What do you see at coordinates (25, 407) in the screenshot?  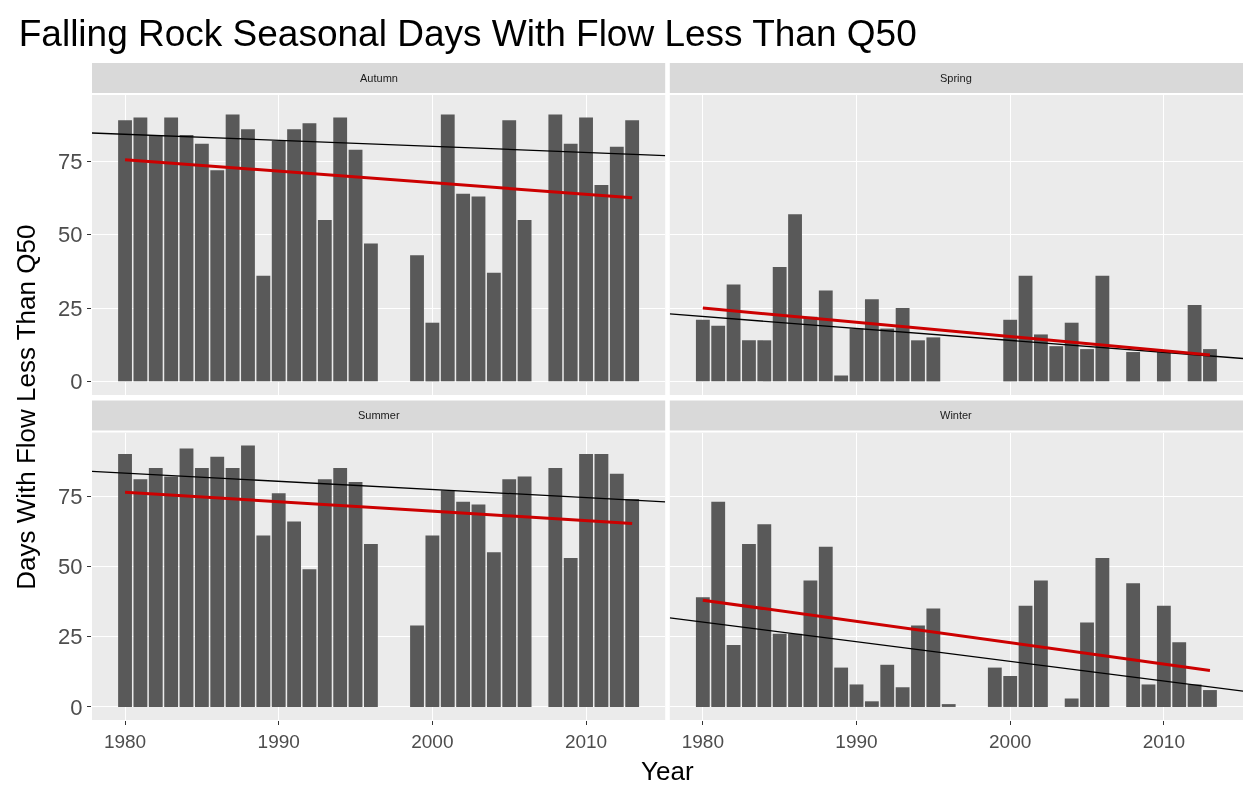 I see `y-axis-title: Days With Flow Less Than Q50` at bounding box center [25, 407].